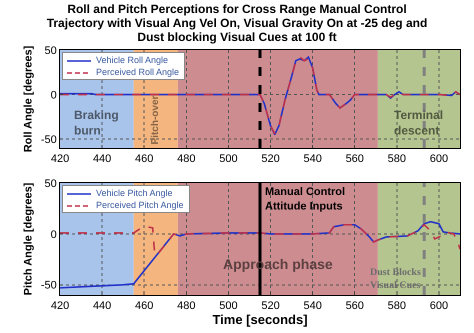 This screenshot has height=333, width=474. Describe the element at coordinates (132, 60) in the screenshot. I see `legend-label: Vehicle Roll Angle` at that location.